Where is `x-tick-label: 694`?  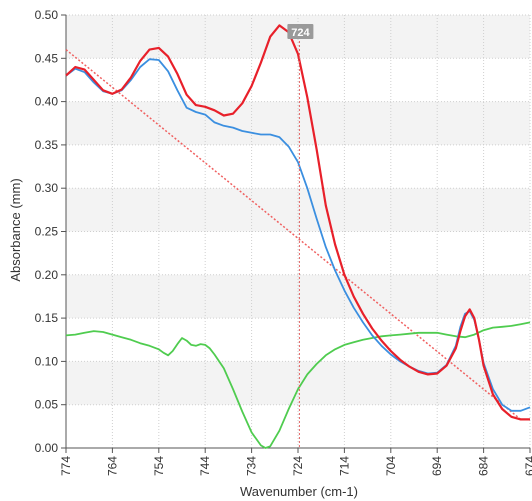
x-tick-label: 694 is located at coordinates (437, 466).